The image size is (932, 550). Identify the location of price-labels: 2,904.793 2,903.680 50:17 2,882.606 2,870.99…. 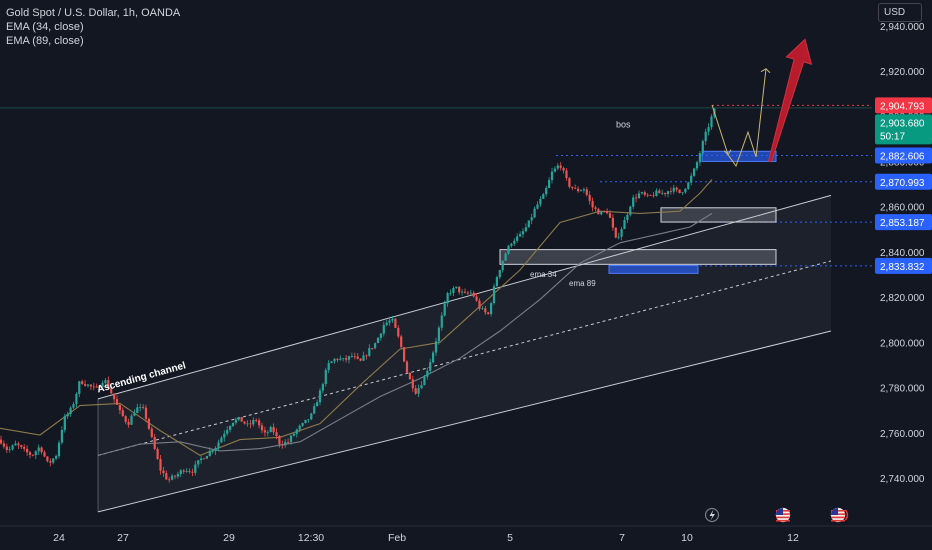
(903, 185).